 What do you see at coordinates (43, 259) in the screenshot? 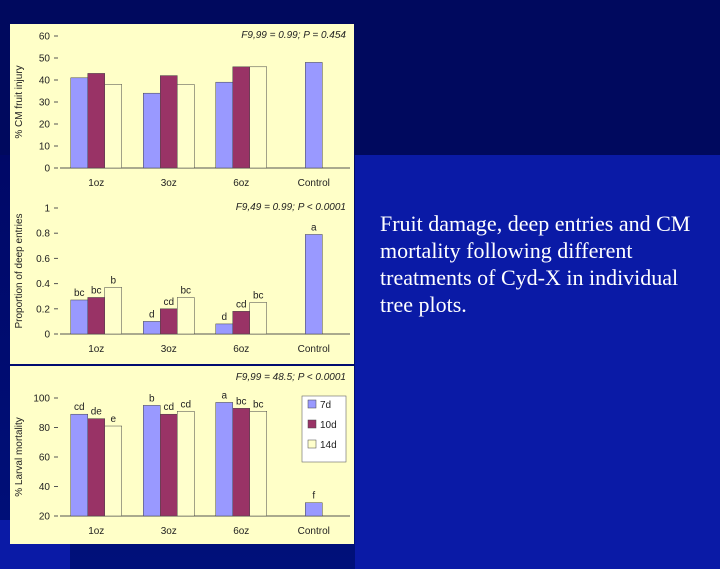
I see `y-tick-label: 0.6` at bounding box center [43, 259].